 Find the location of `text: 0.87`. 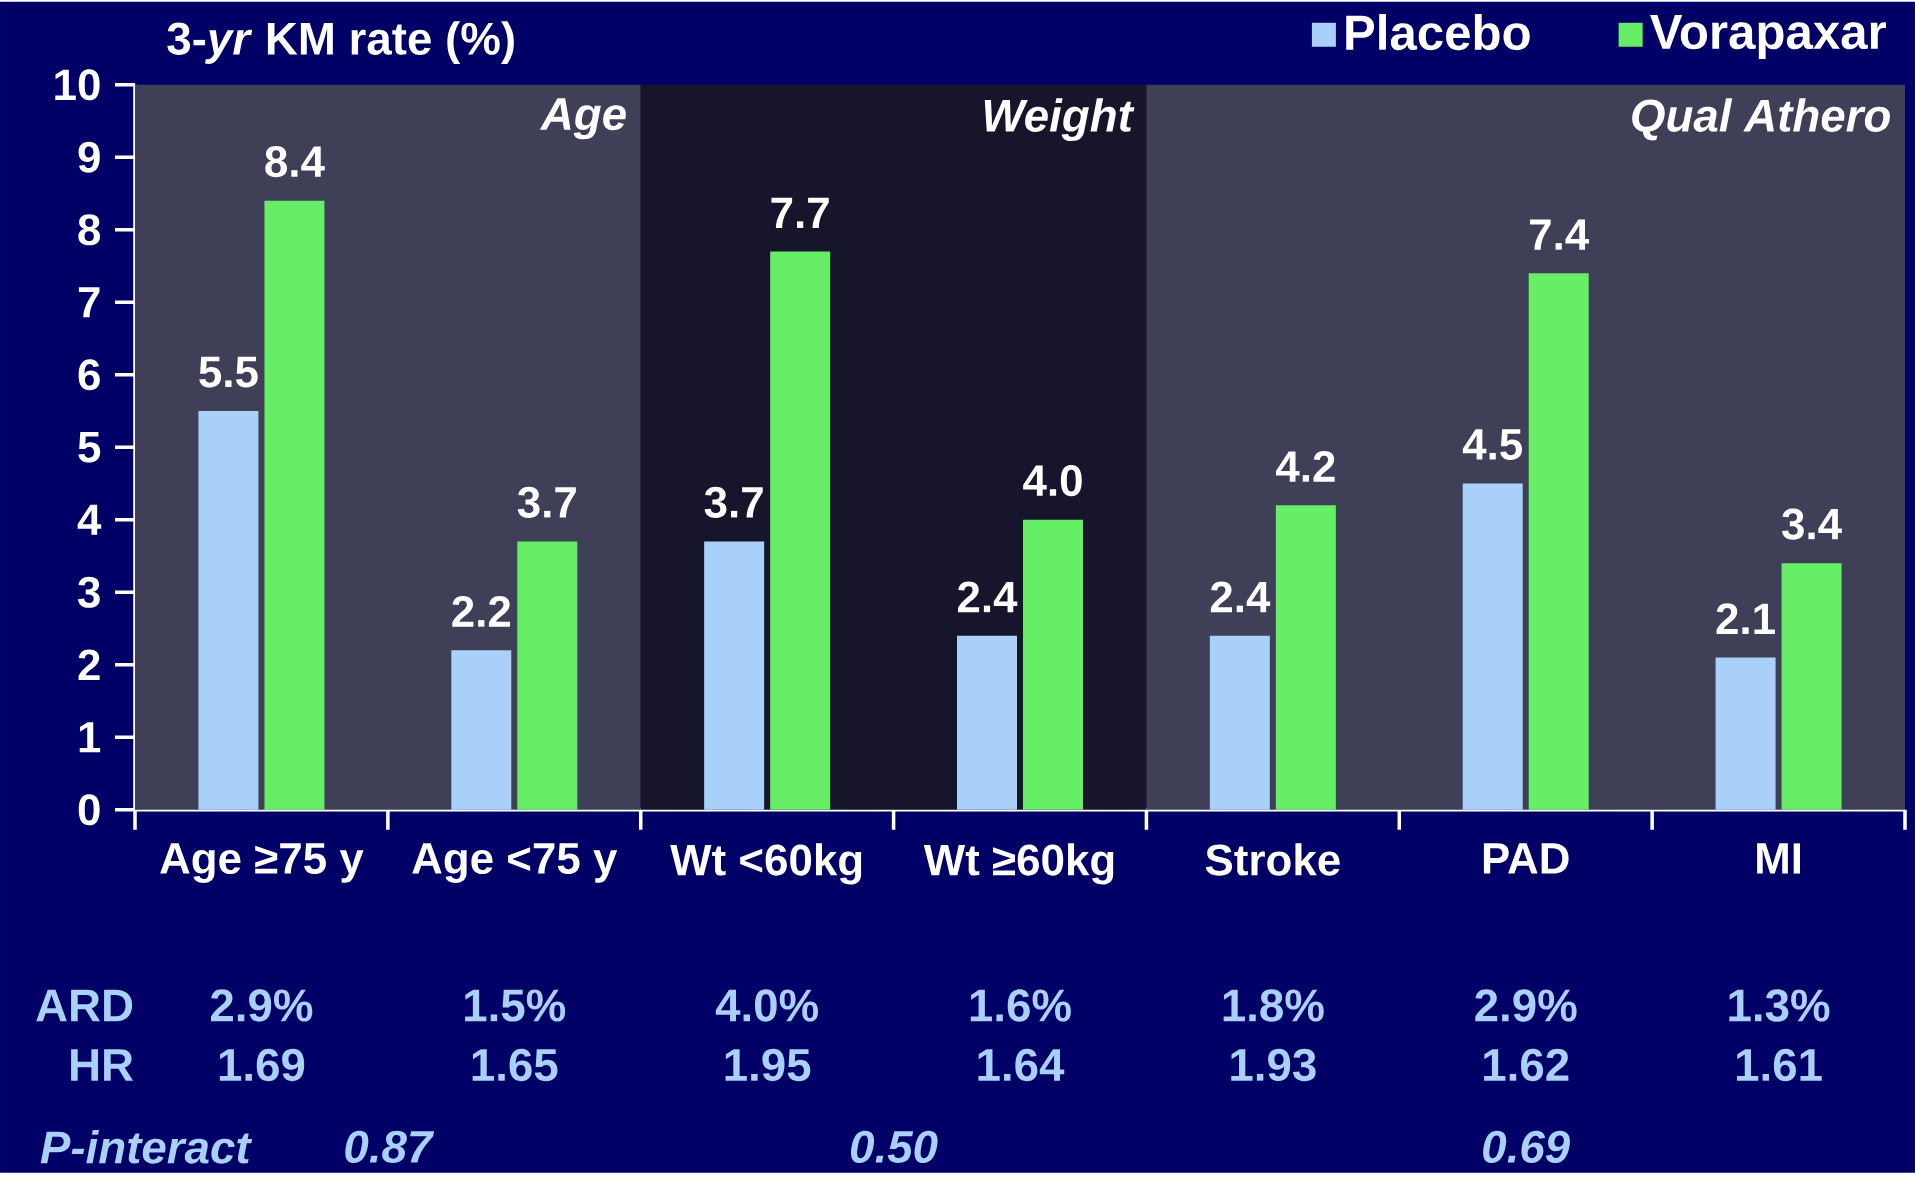

text: 0.87 is located at coordinates (390, 1147).